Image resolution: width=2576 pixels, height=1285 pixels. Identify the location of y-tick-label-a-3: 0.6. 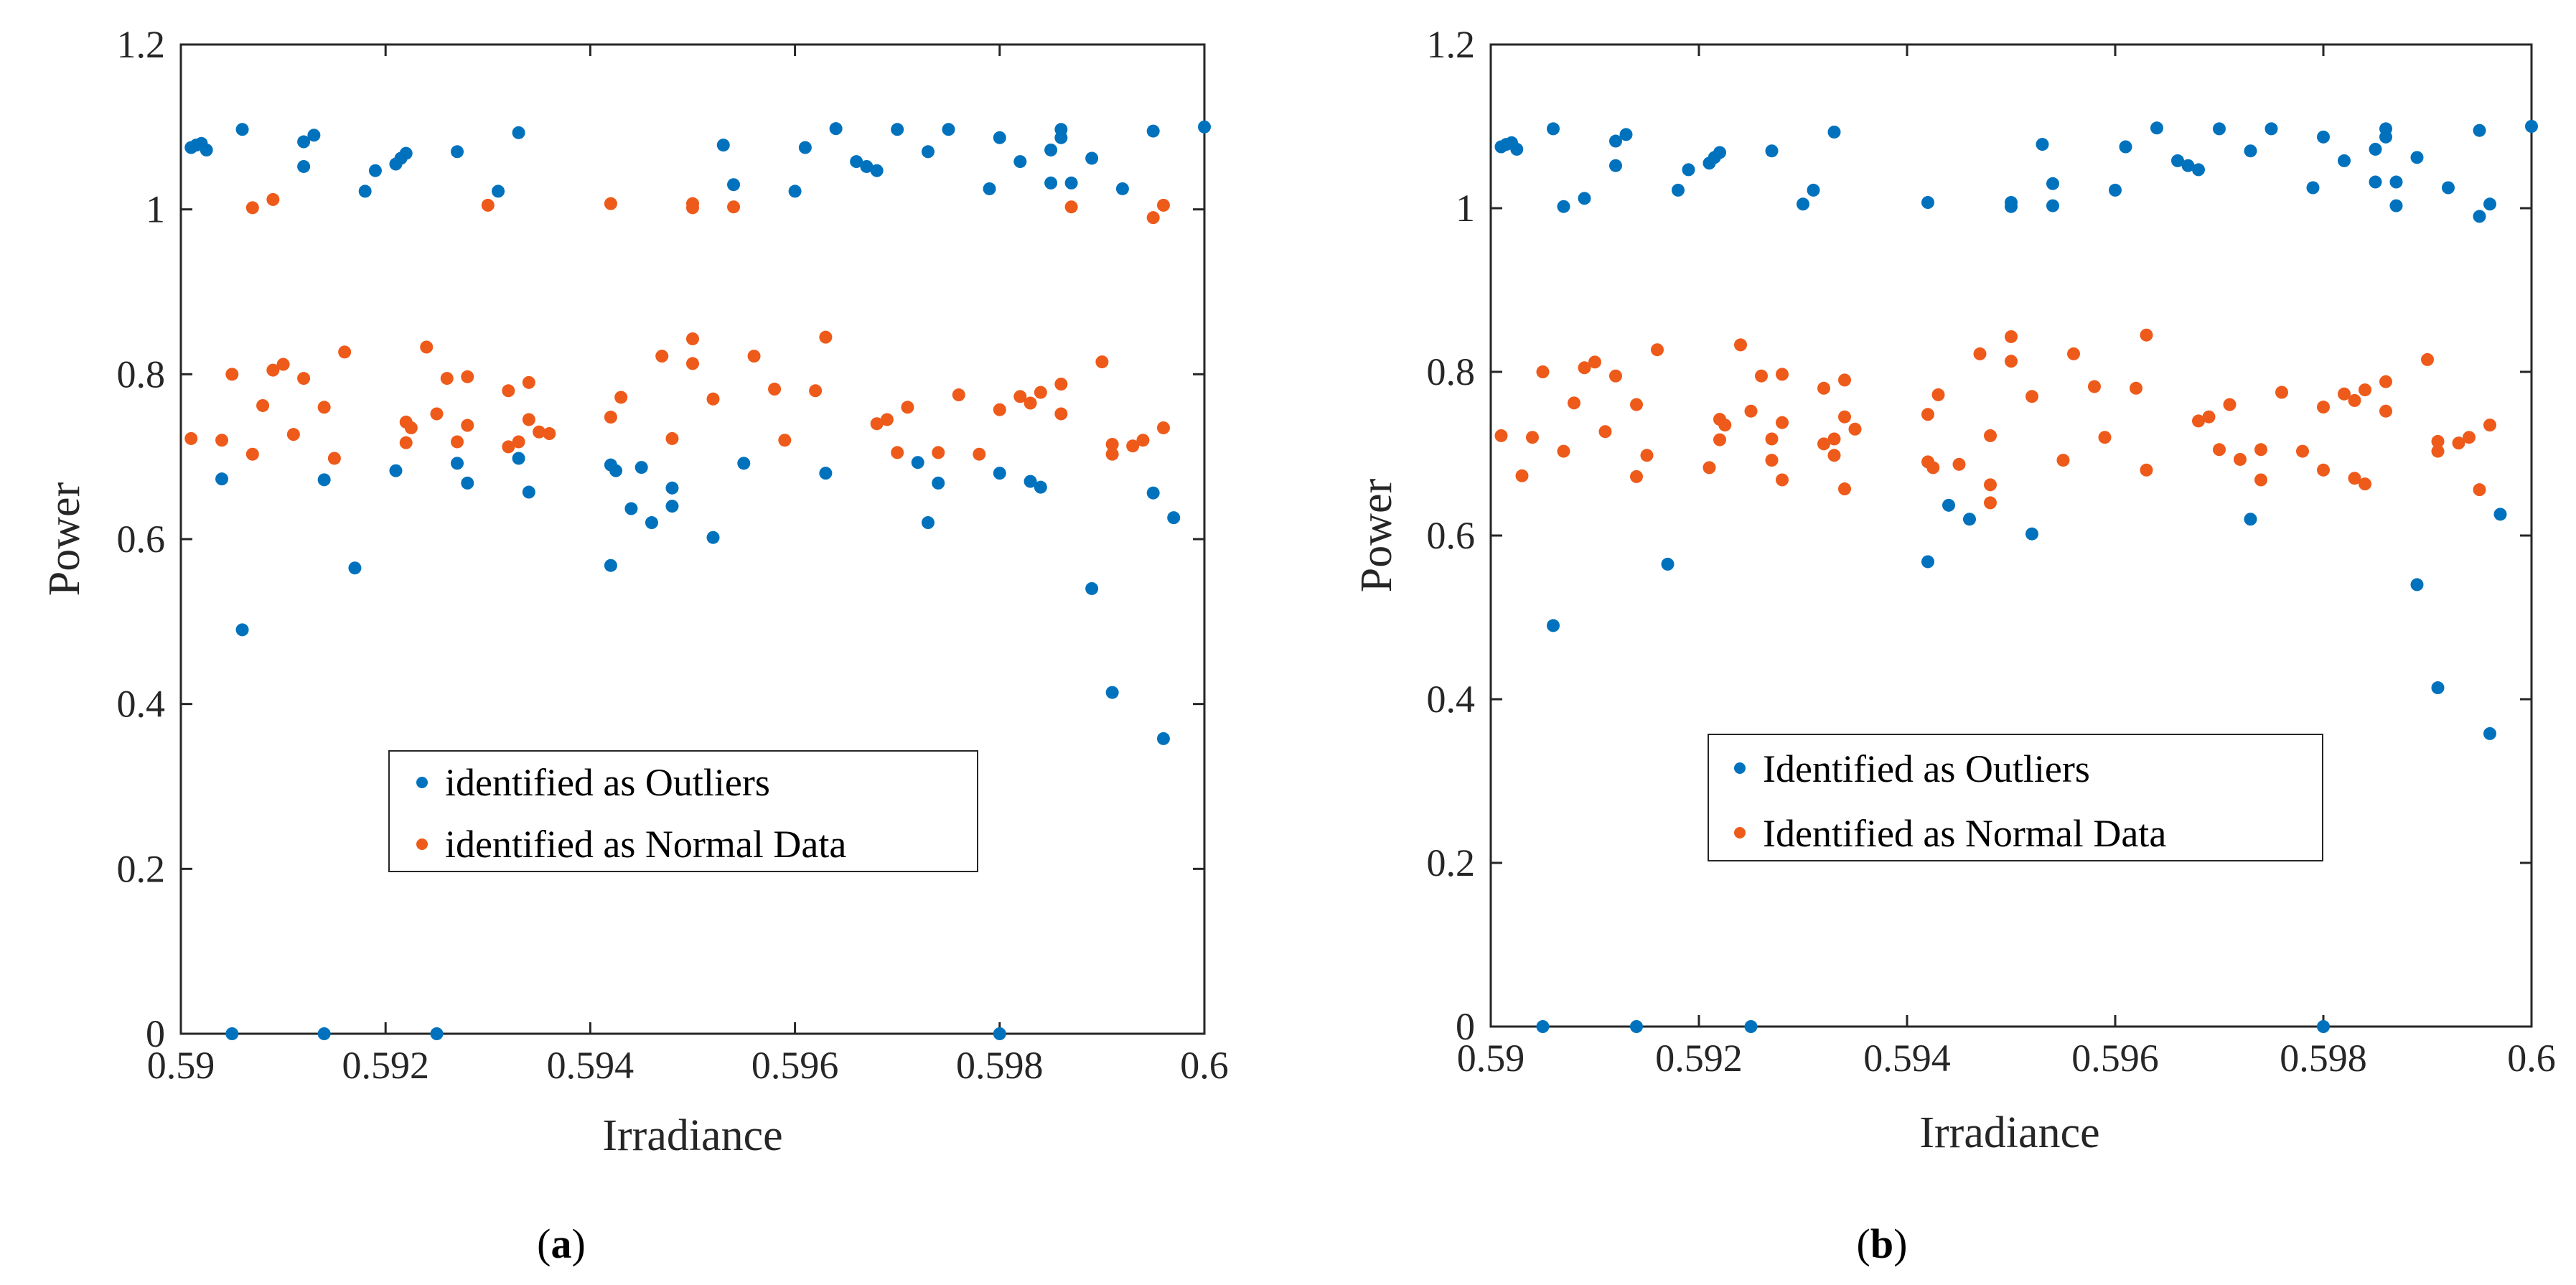
(142, 539).